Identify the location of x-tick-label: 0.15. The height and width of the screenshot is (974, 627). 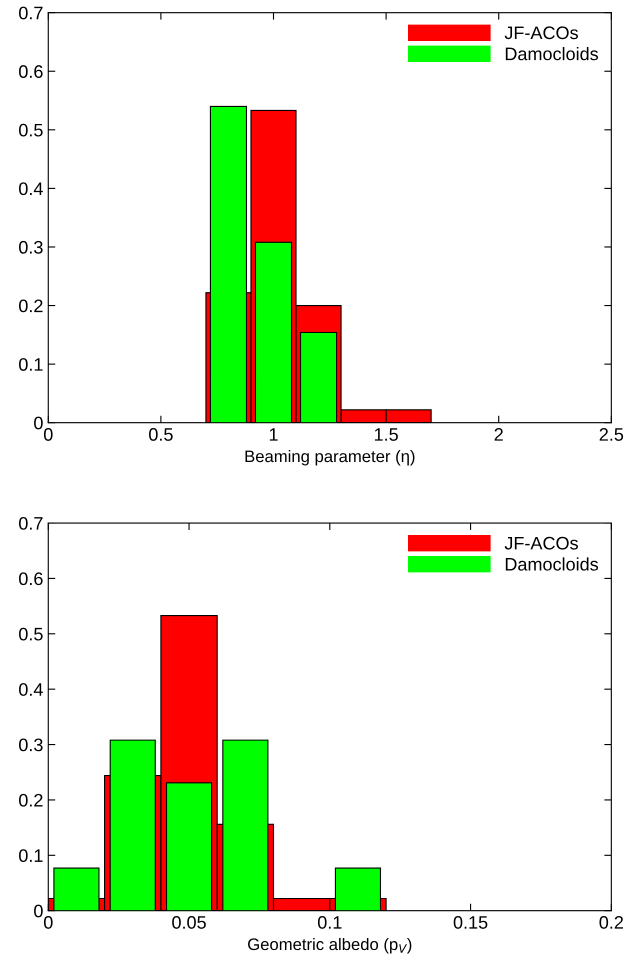
(471, 922).